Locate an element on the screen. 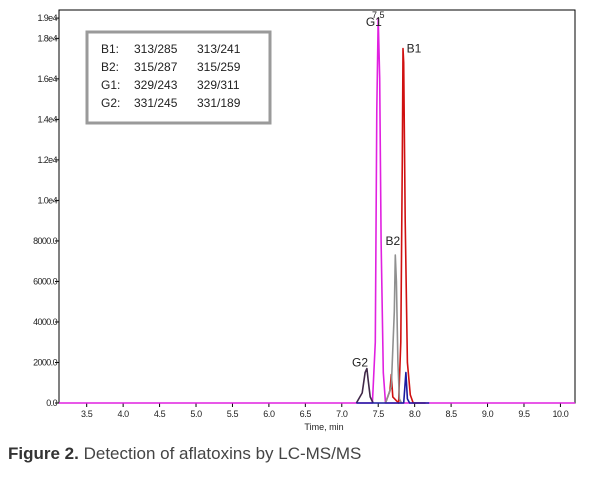 This screenshot has height=481, width=602. legend-transition-2: 315/259 is located at coordinates (219, 67).